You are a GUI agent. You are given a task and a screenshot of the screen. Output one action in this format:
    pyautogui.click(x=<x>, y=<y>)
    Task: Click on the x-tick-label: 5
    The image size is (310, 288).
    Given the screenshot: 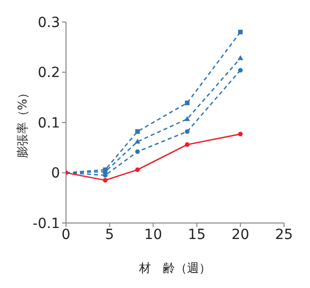 What is the action you would take?
    pyautogui.click(x=109, y=234)
    